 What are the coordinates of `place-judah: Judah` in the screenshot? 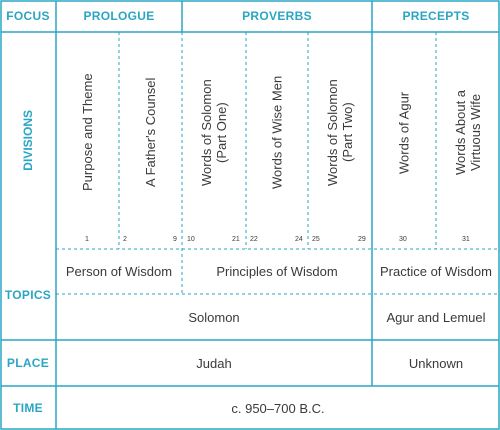 It's located at (214, 363).